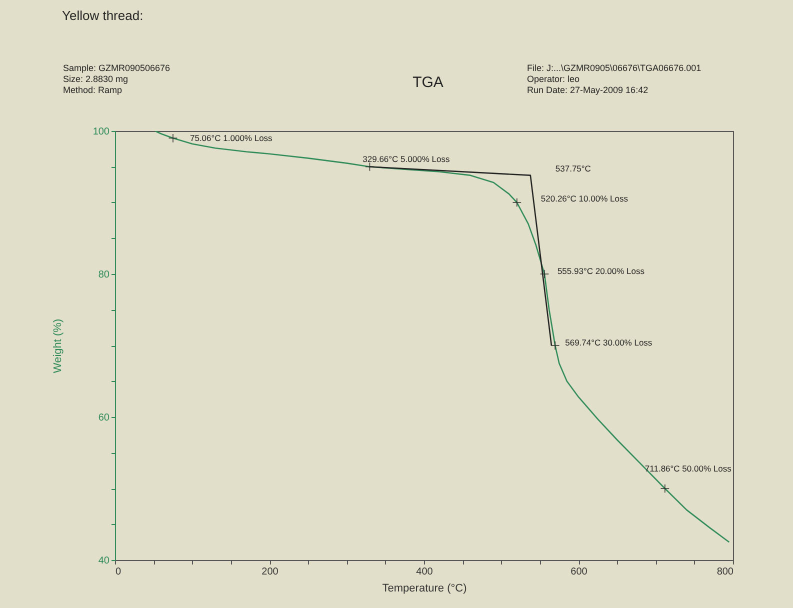 Image resolution: width=793 pixels, height=608 pixels. I want to click on text: Run Date: 27-May-2009 16:42, so click(587, 90).